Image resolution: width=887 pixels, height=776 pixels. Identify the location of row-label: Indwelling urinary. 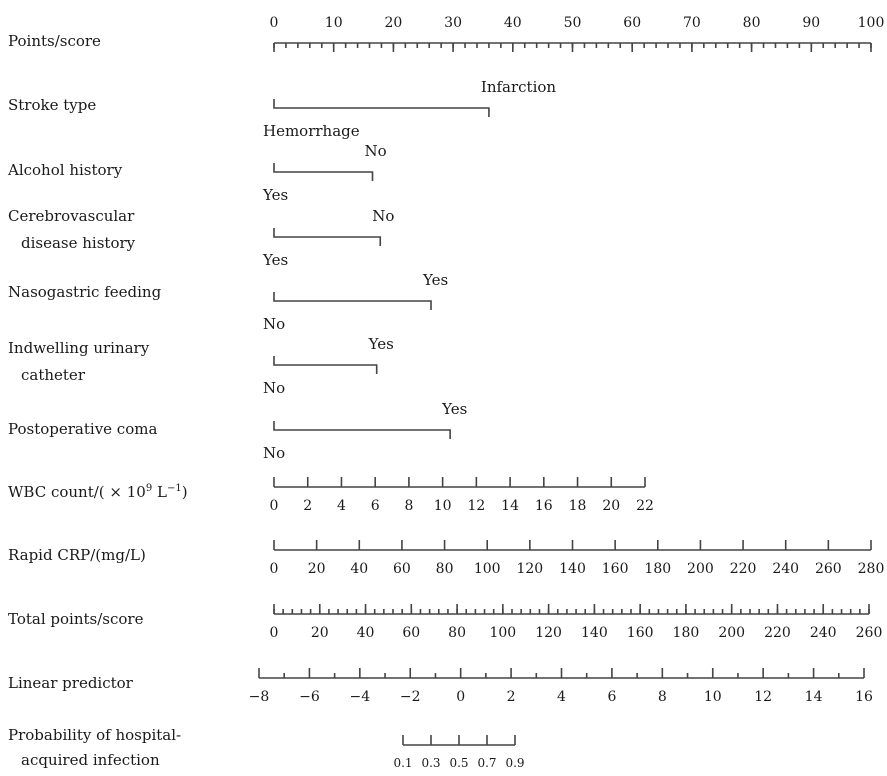
(79, 348).